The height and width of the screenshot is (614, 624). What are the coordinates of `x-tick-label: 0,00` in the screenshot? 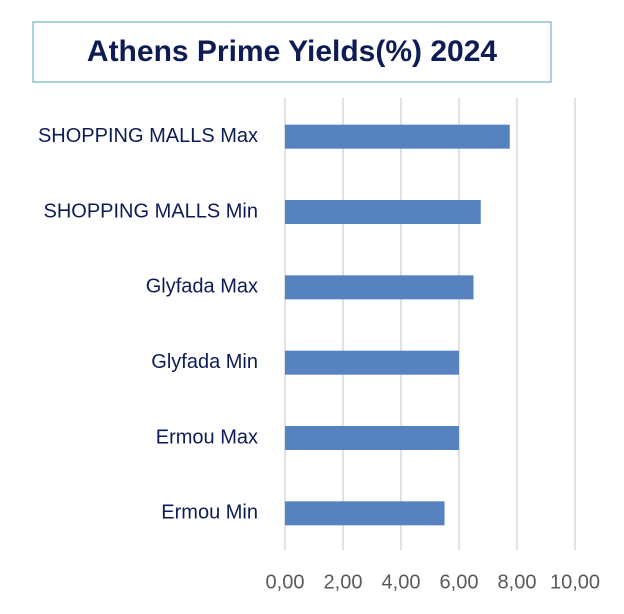 It's located at (285, 582).